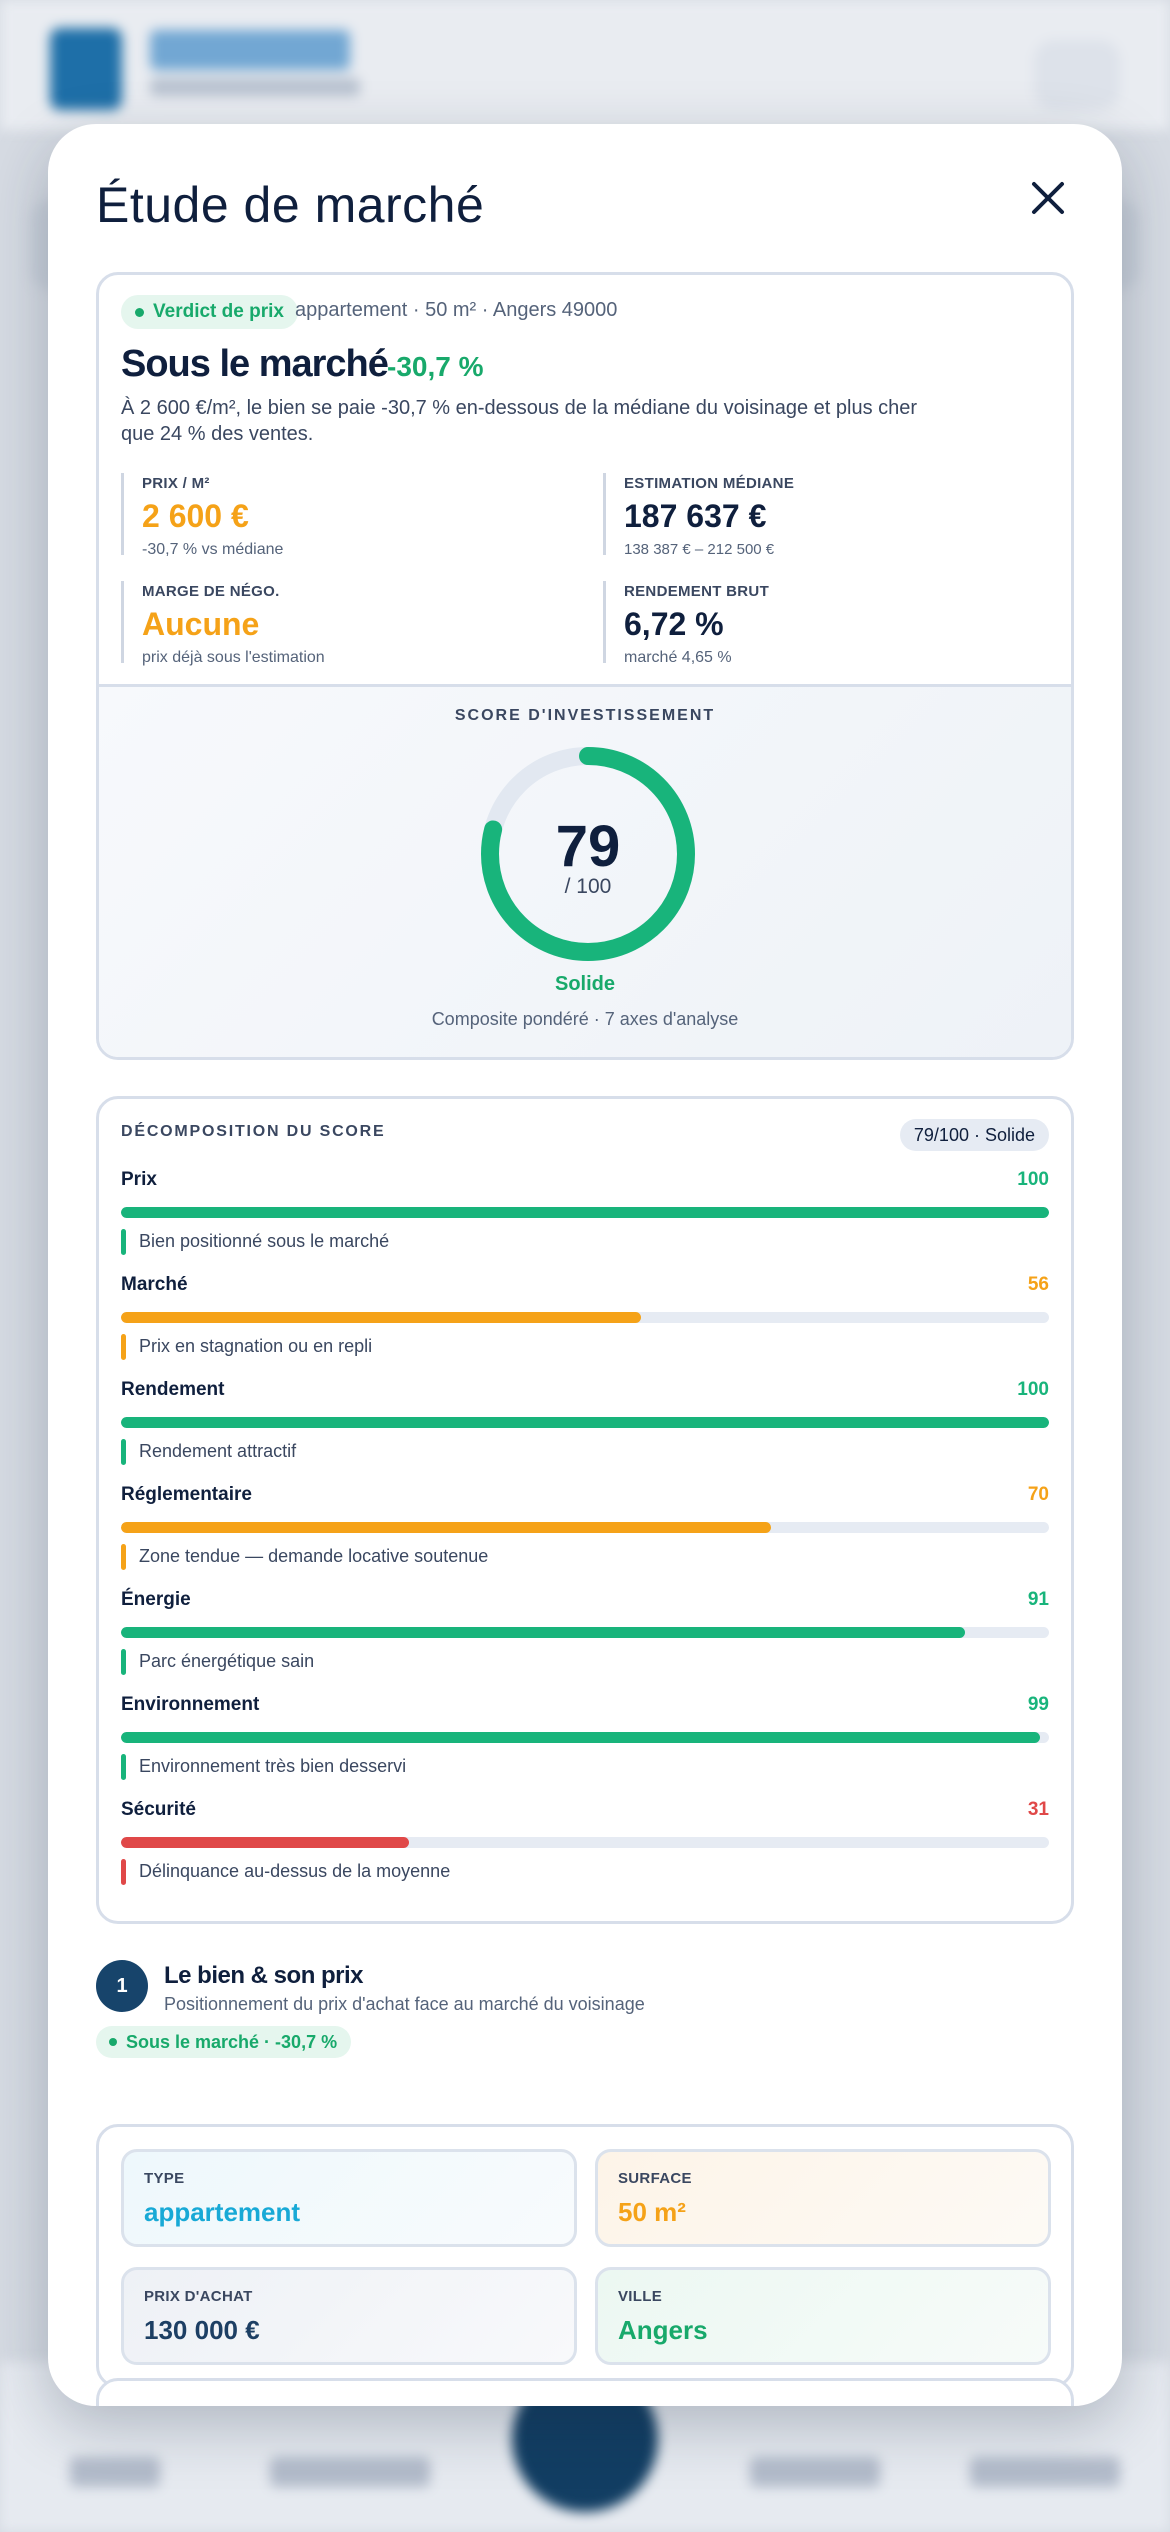 The width and height of the screenshot is (1170, 2532). I want to click on tile-surface: SURFACE 50 m², so click(823, 2198).